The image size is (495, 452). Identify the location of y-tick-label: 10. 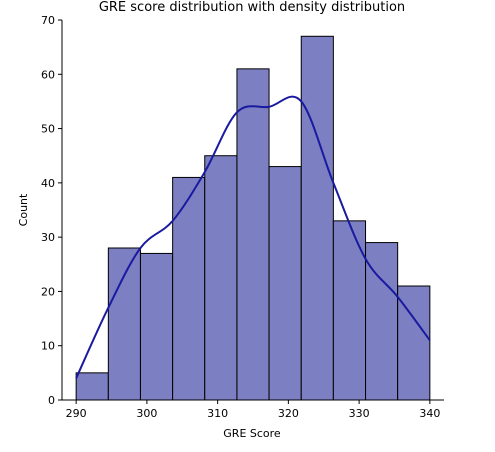
(48, 346).